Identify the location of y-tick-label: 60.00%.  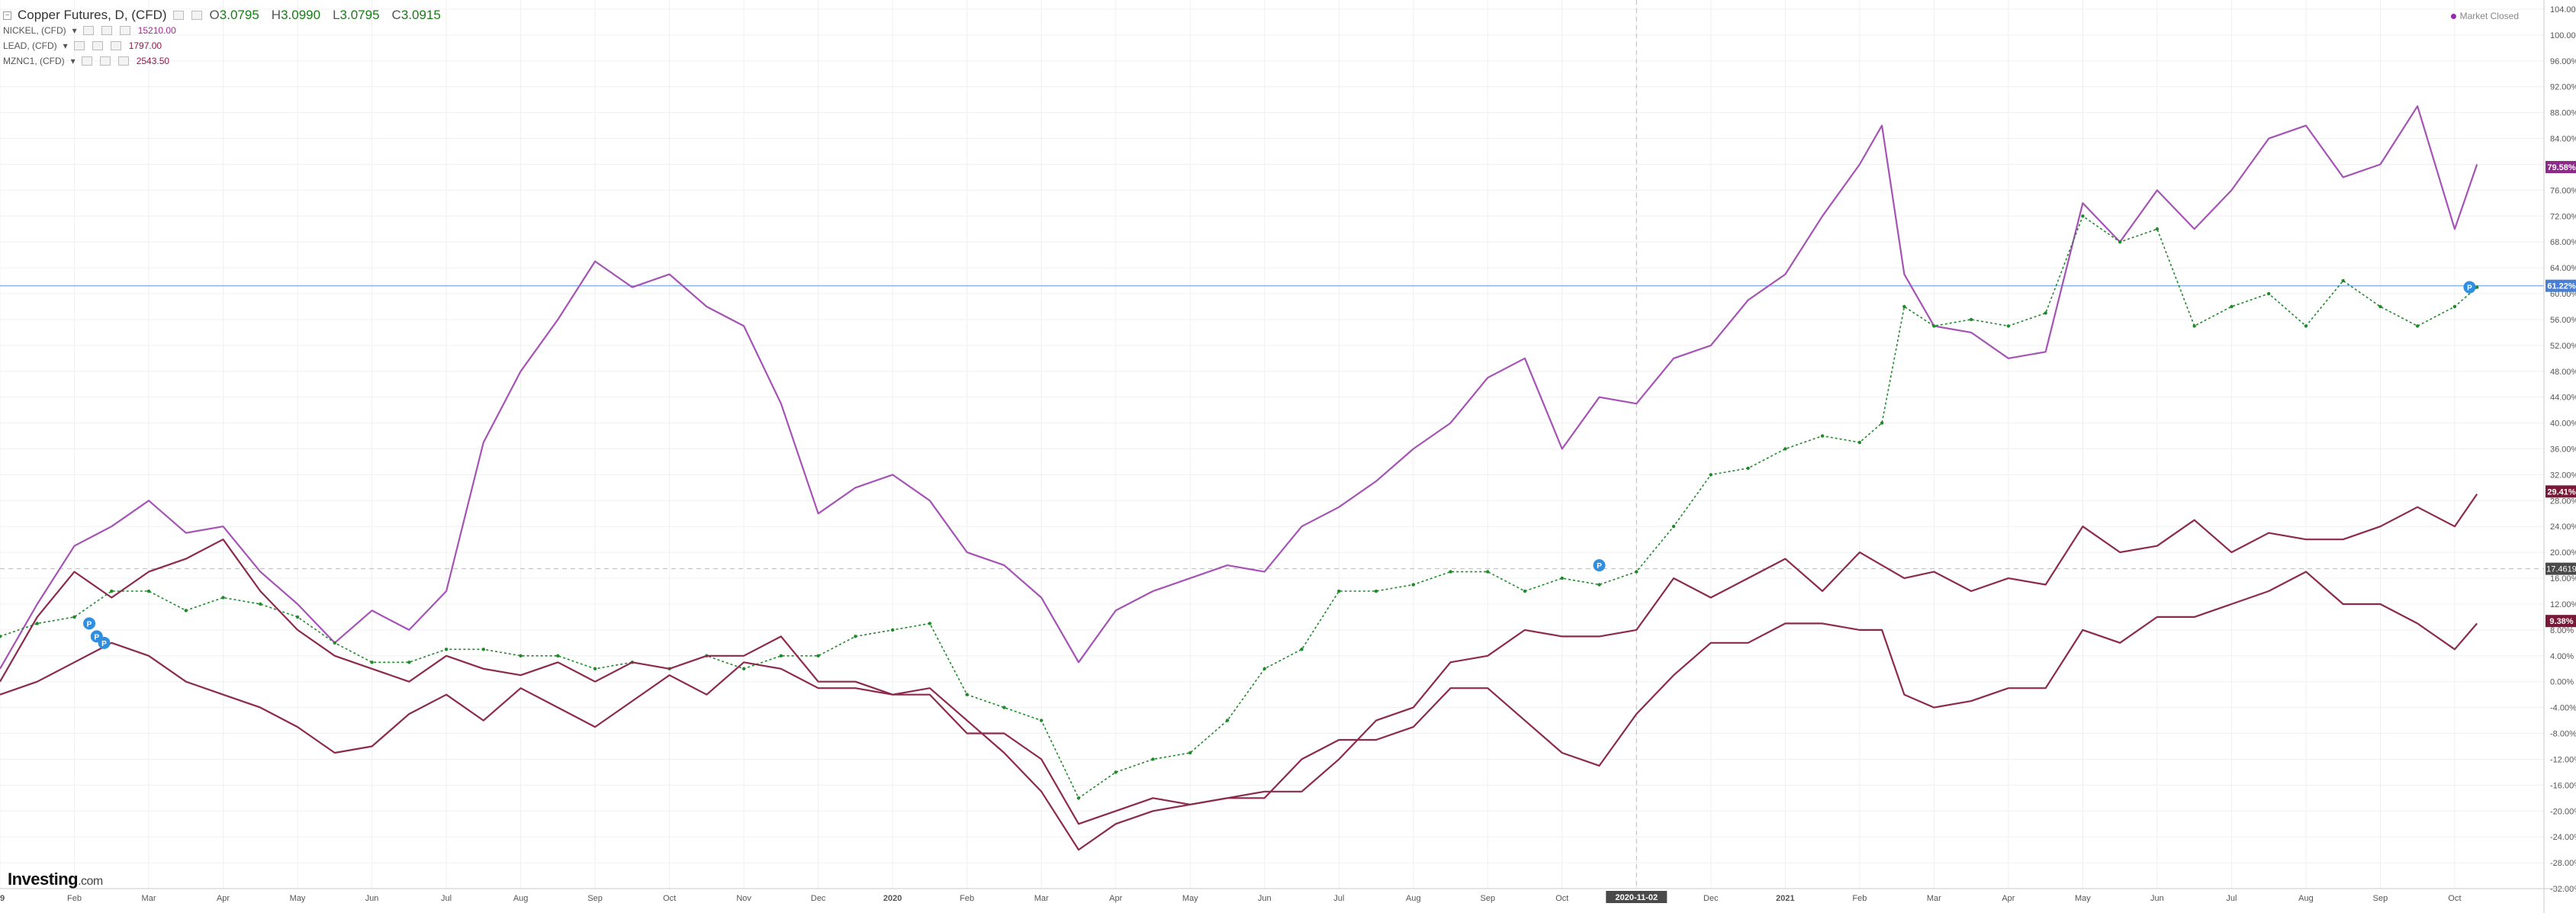
(2563, 294).